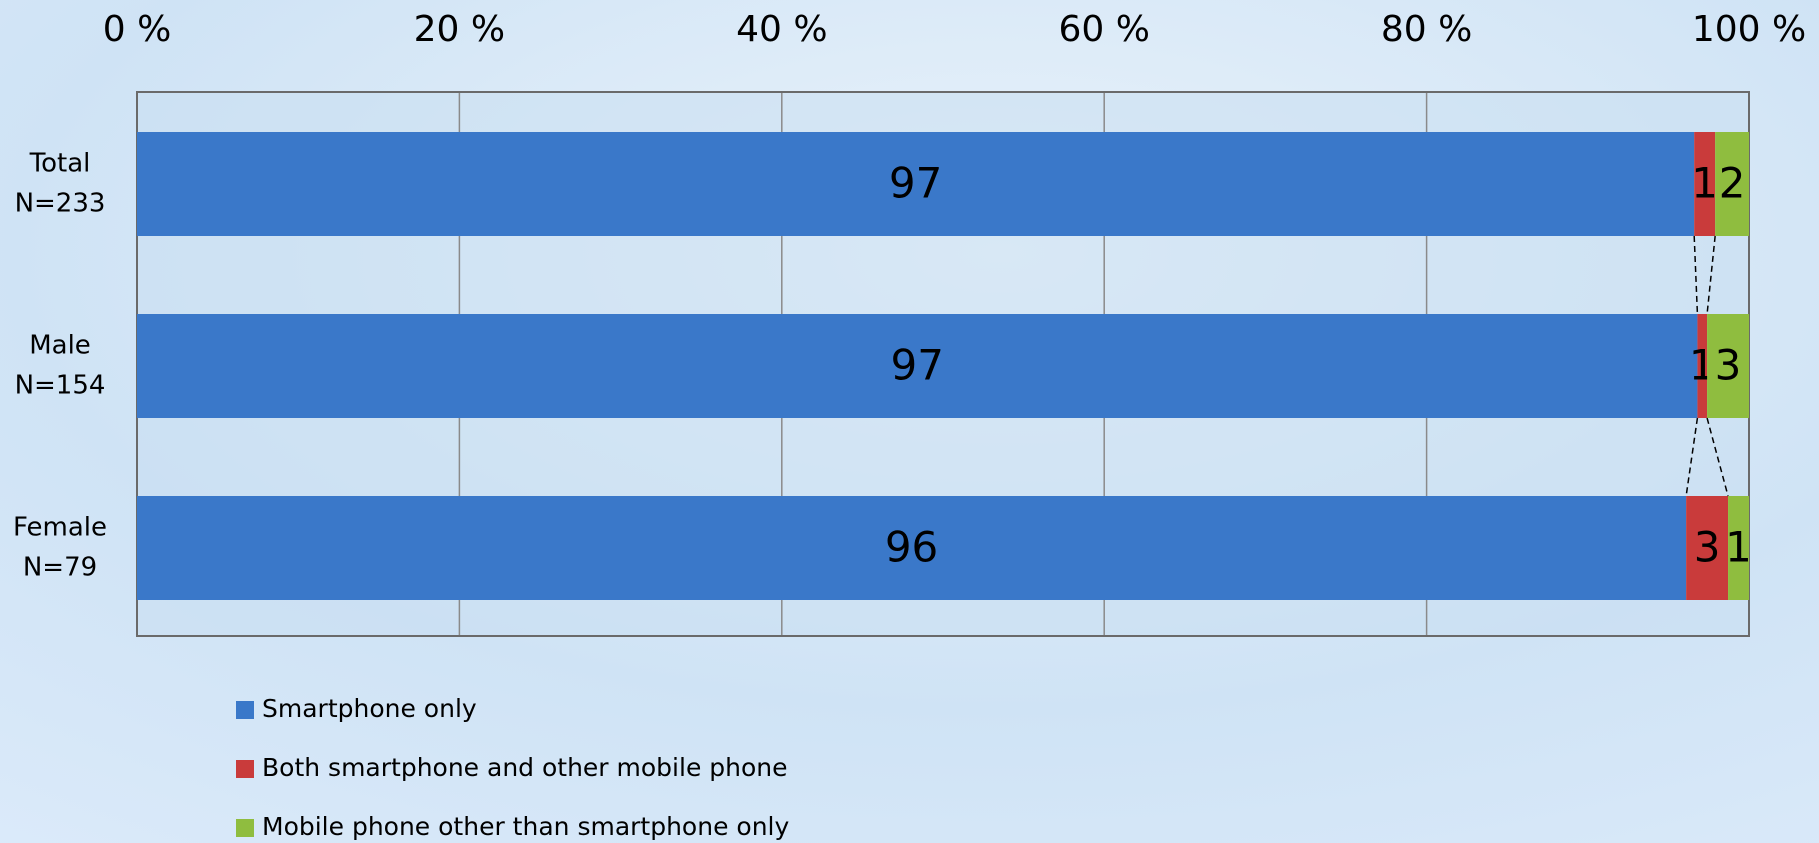 Image resolution: width=1819 pixels, height=843 pixels. What do you see at coordinates (137, 29) in the screenshot?
I see `x-tick-label: 0 %` at bounding box center [137, 29].